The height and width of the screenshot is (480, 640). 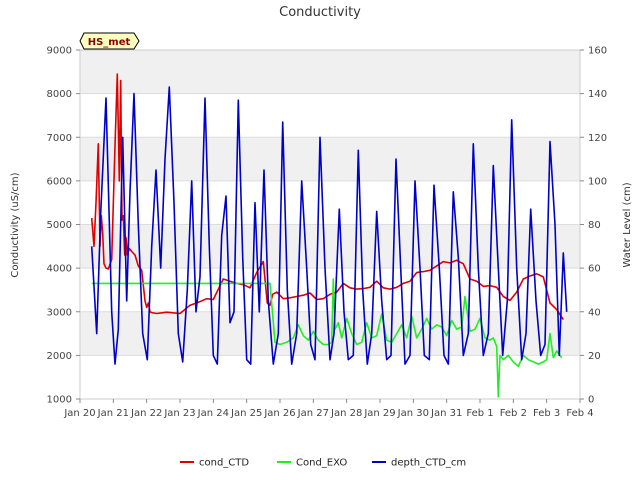 I want to click on legend-label: Cond_EXO, so click(x=321, y=463).